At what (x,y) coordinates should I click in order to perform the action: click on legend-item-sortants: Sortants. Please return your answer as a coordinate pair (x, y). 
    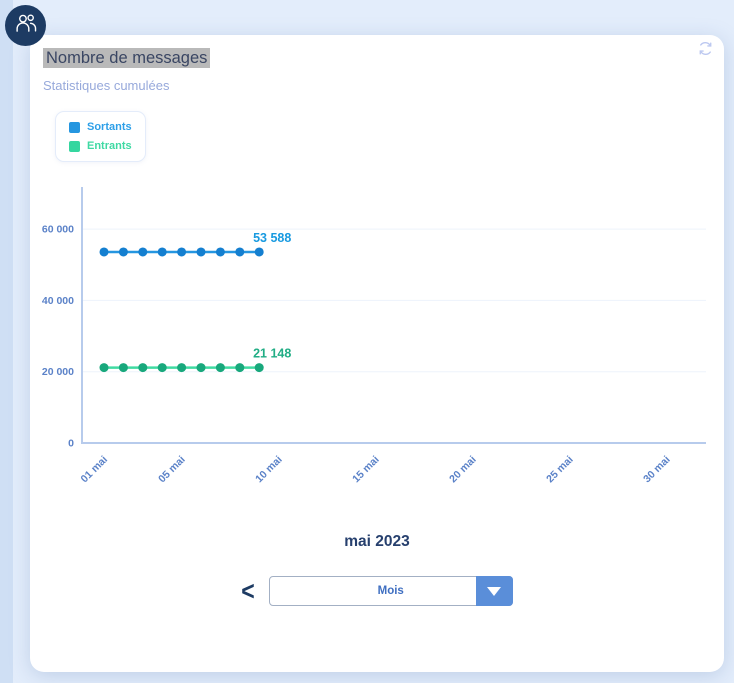
    Looking at the image, I should click on (100, 127).